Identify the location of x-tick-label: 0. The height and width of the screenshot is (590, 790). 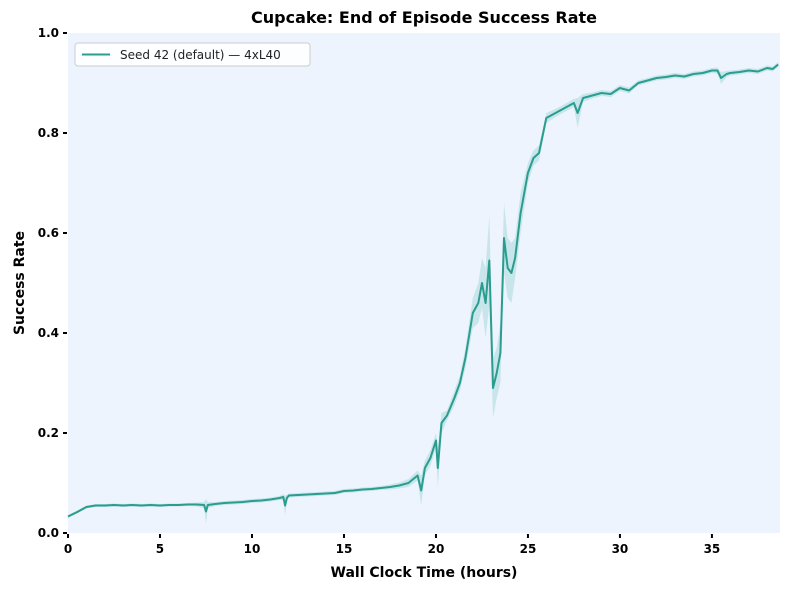
(68, 549).